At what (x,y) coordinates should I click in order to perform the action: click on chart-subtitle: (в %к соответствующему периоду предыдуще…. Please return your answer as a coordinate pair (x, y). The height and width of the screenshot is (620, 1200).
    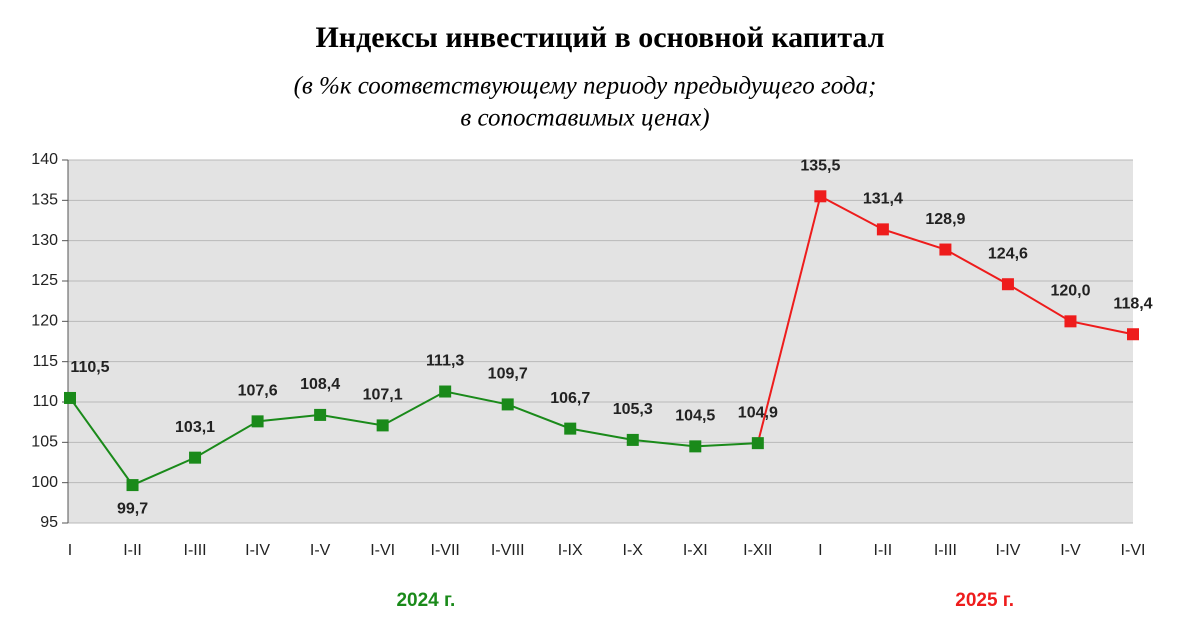
    Looking at the image, I should click on (585, 86).